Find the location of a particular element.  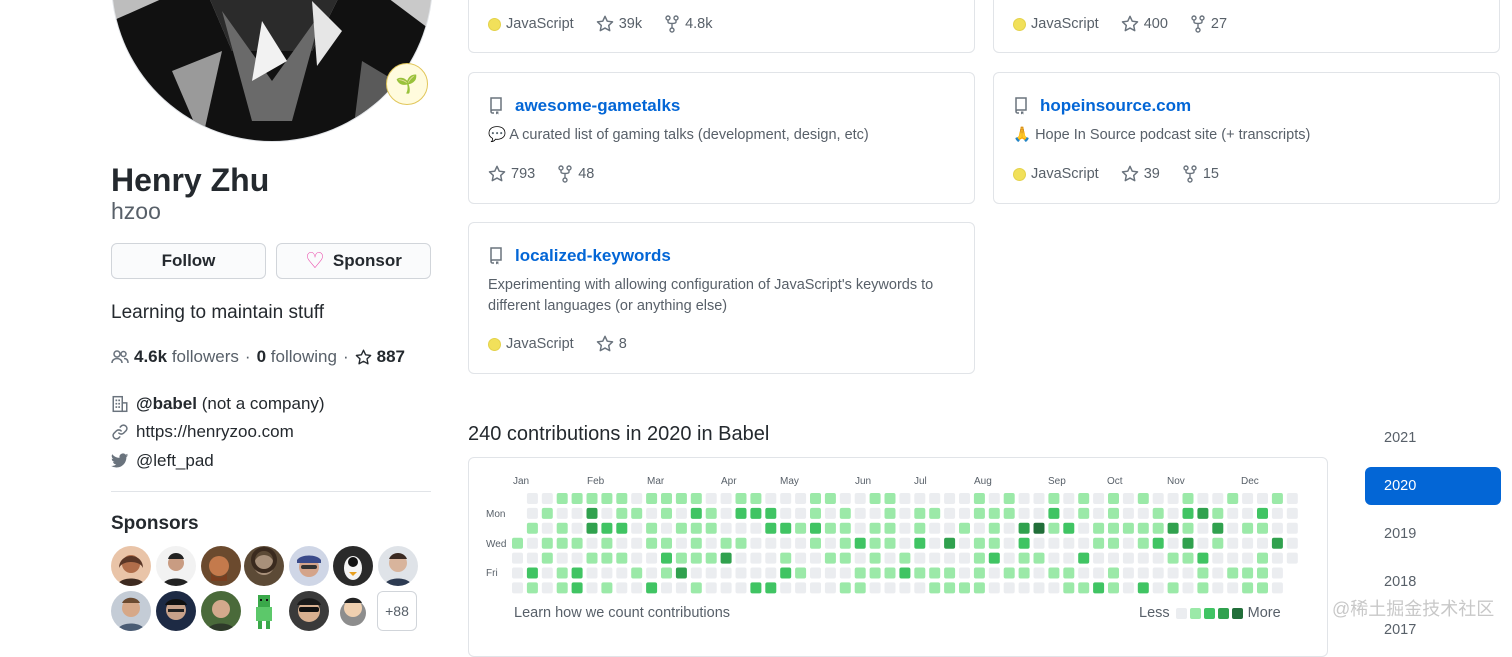

year-link-2019: 2019 is located at coordinates (1400, 534).